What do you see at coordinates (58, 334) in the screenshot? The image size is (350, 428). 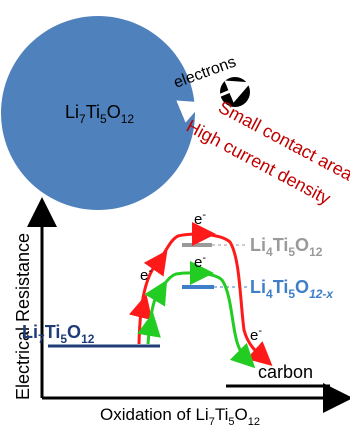 I see `label-li7ti5o12: Li7Ti5O12` at bounding box center [58, 334].